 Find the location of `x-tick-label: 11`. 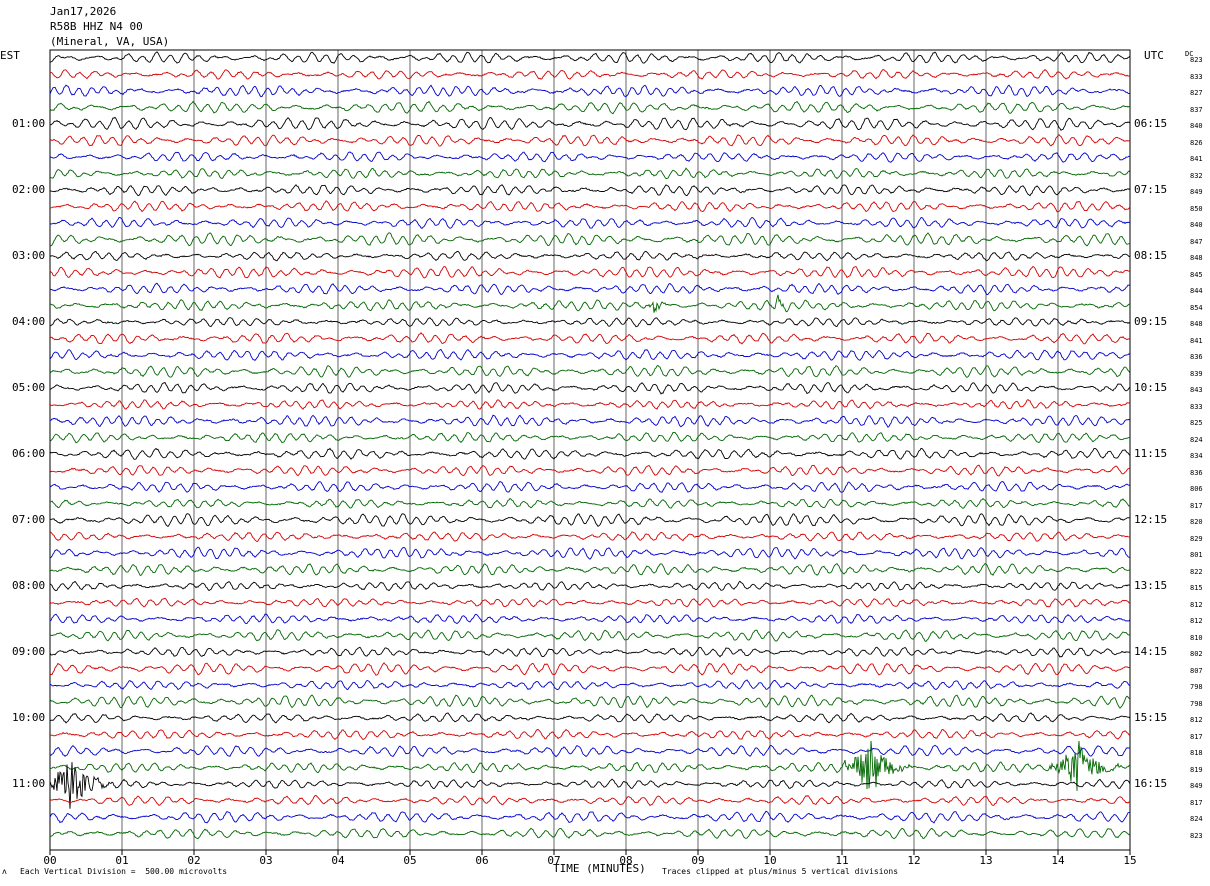

x-tick-label: 11 is located at coordinates (841, 860).